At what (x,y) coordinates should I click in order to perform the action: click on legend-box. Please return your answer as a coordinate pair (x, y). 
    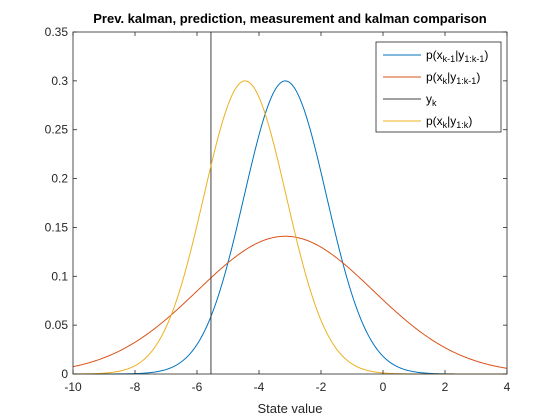
    Looking at the image, I should click on (438, 87).